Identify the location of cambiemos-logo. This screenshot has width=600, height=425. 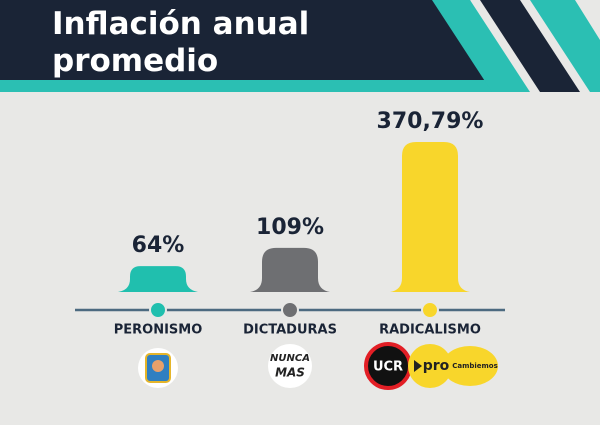
(470, 366).